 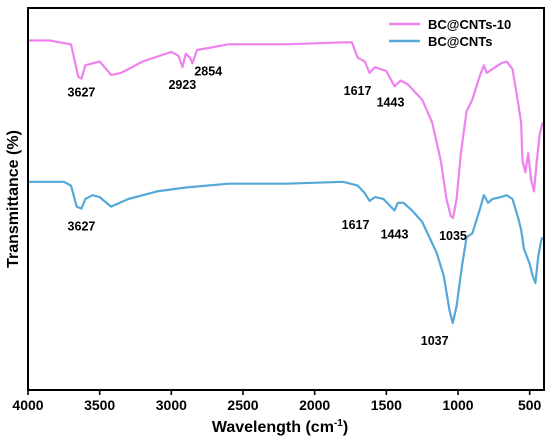 What do you see at coordinates (182, 85) in the screenshot?
I see `peak-label: 2923` at bounding box center [182, 85].